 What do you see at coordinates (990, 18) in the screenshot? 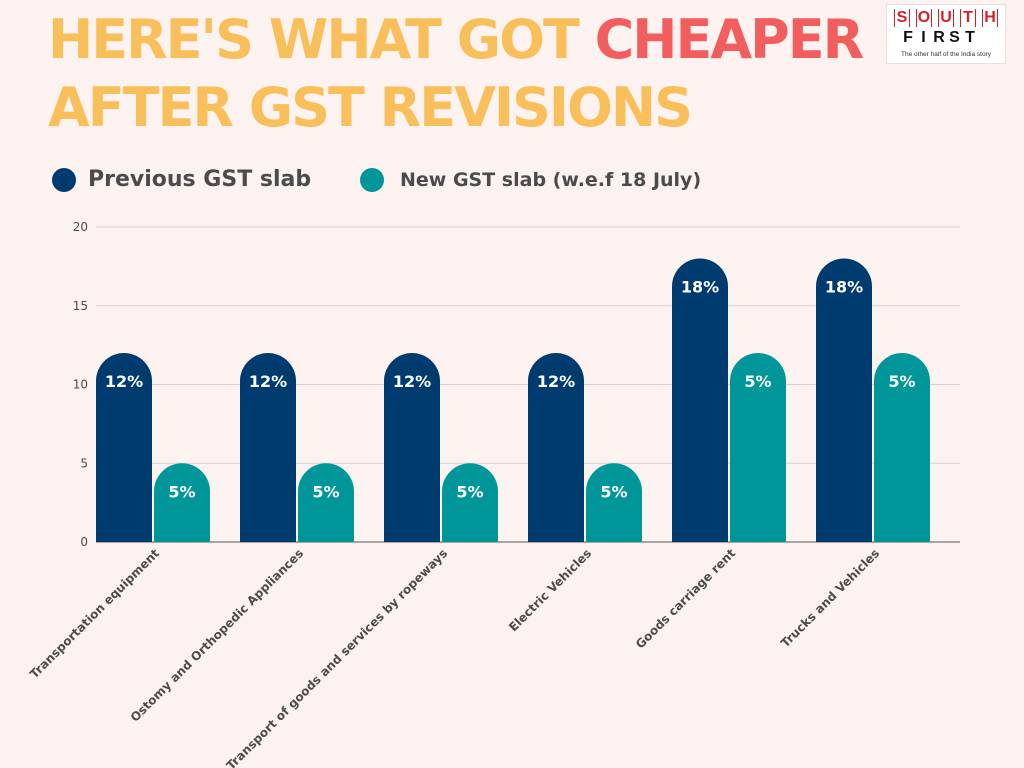
I see `logo-letter: H` at bounding box center [990, 18].